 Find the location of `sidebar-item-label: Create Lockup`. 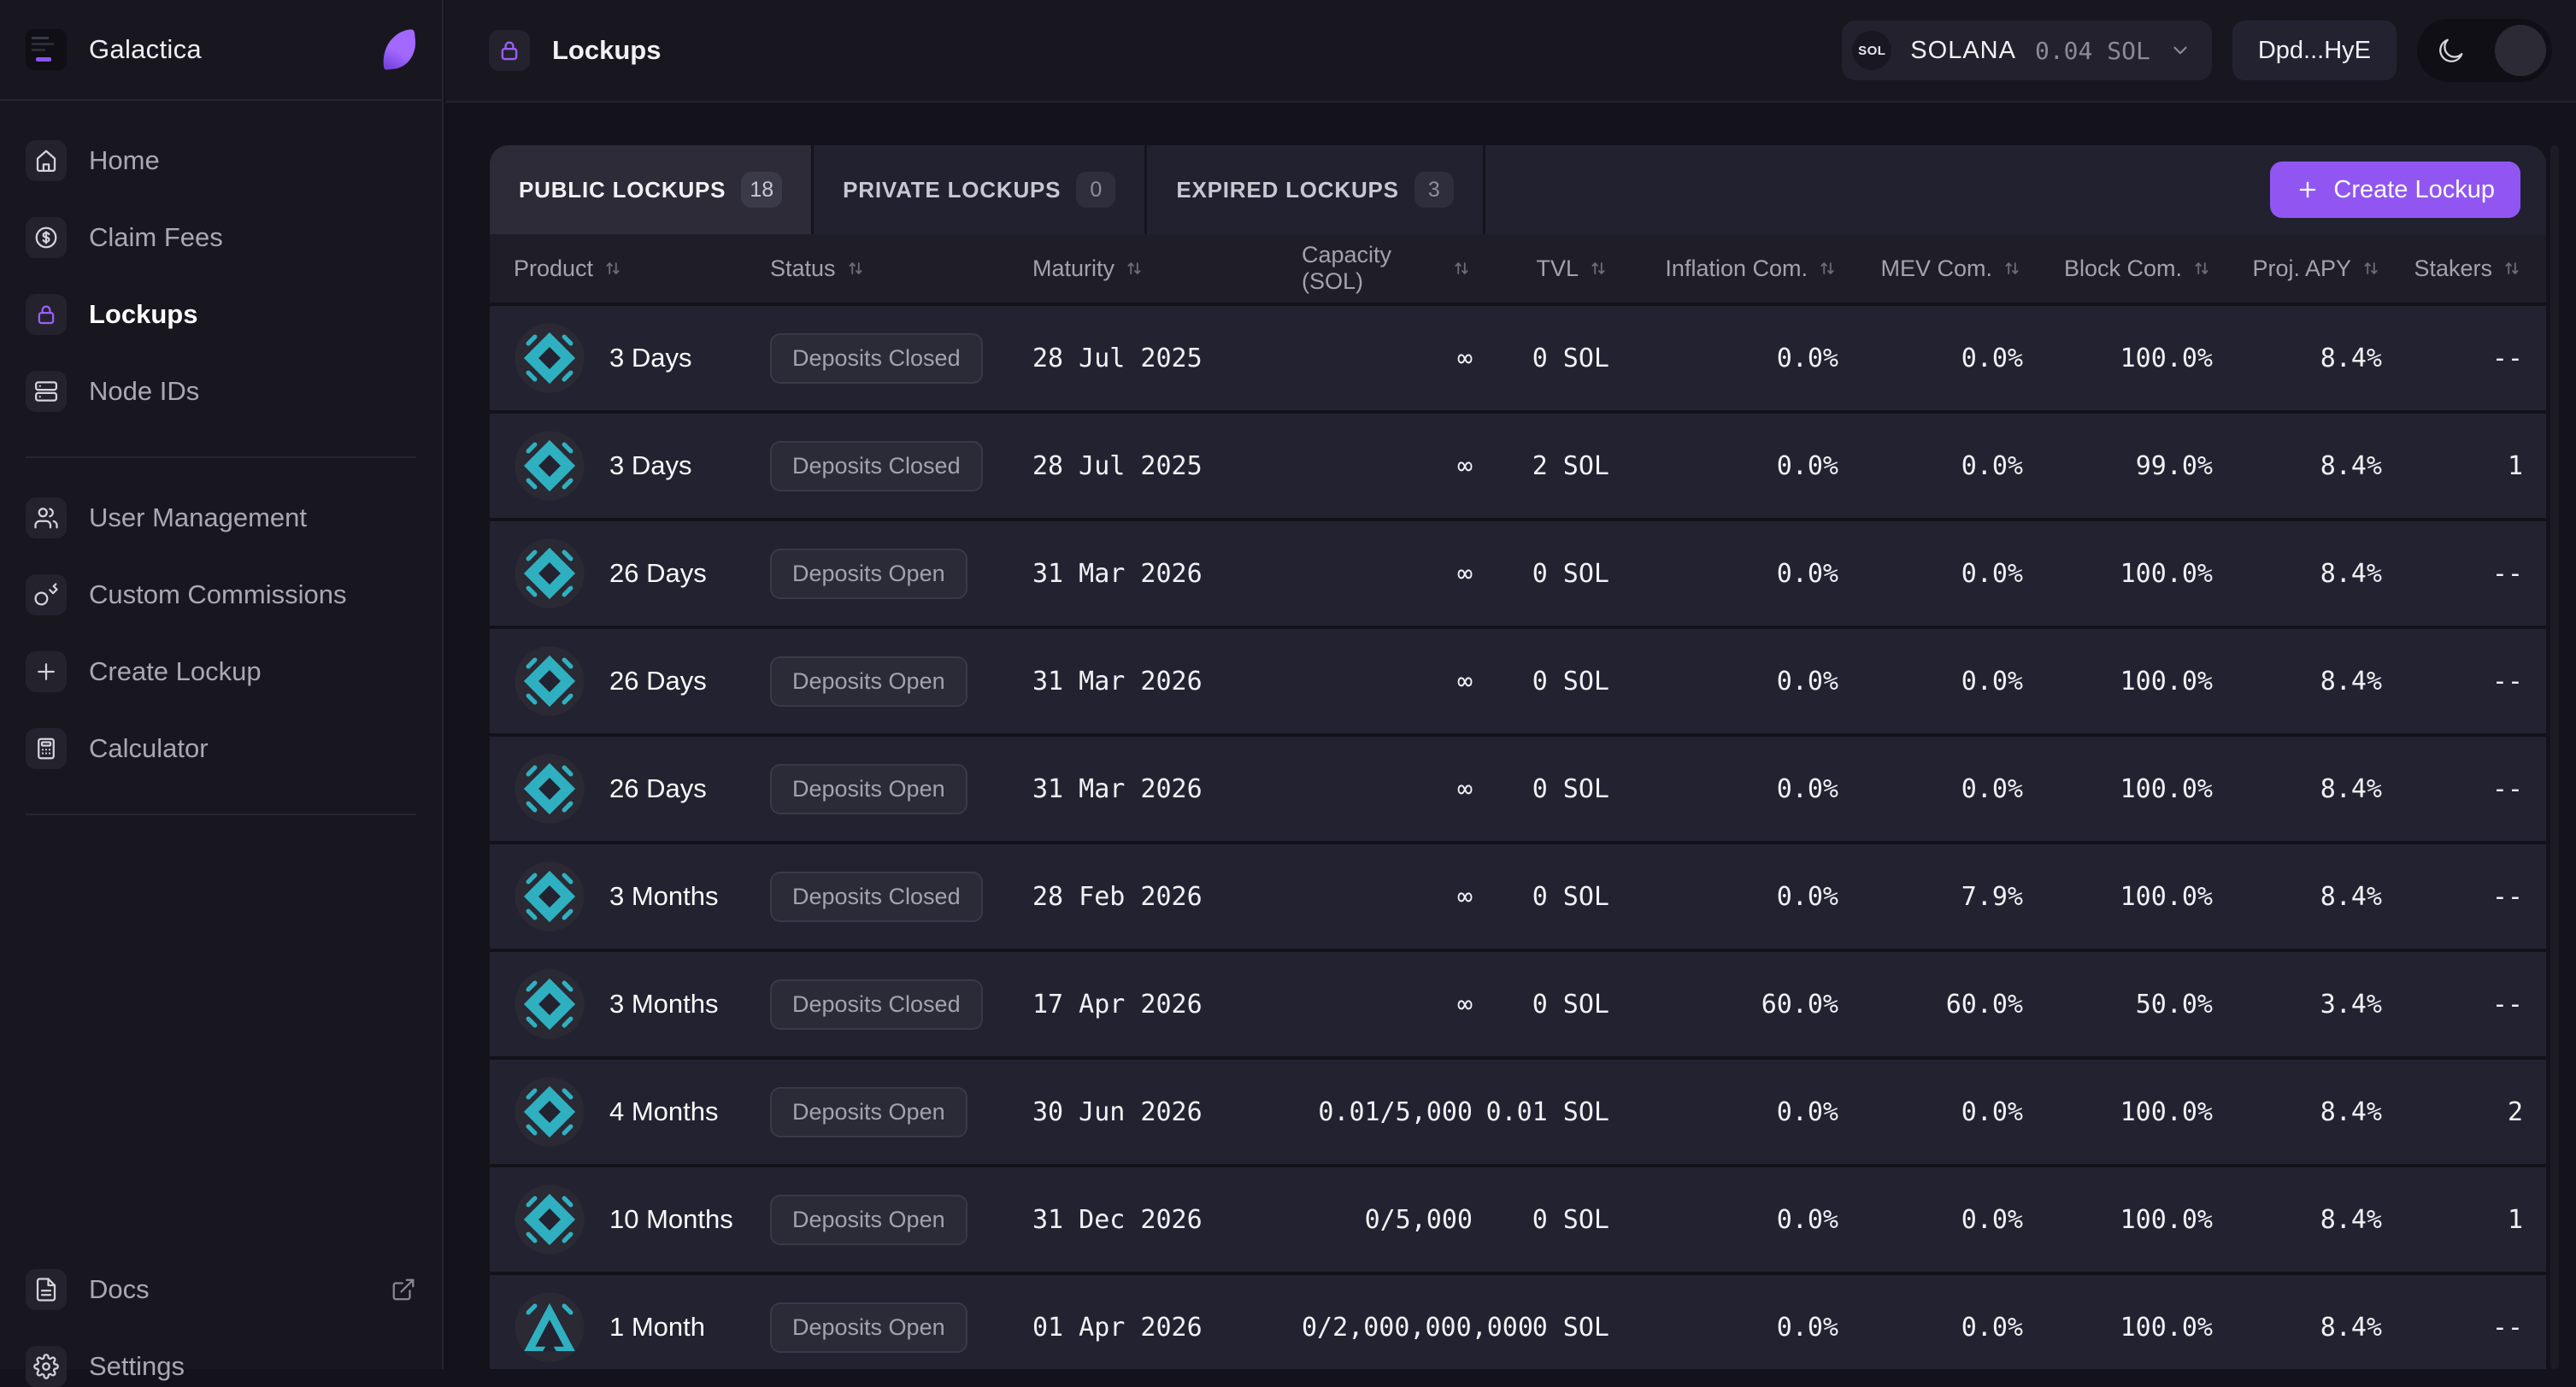

sidebar-item-label: Create Lockup is located at coordinates (175, 671).